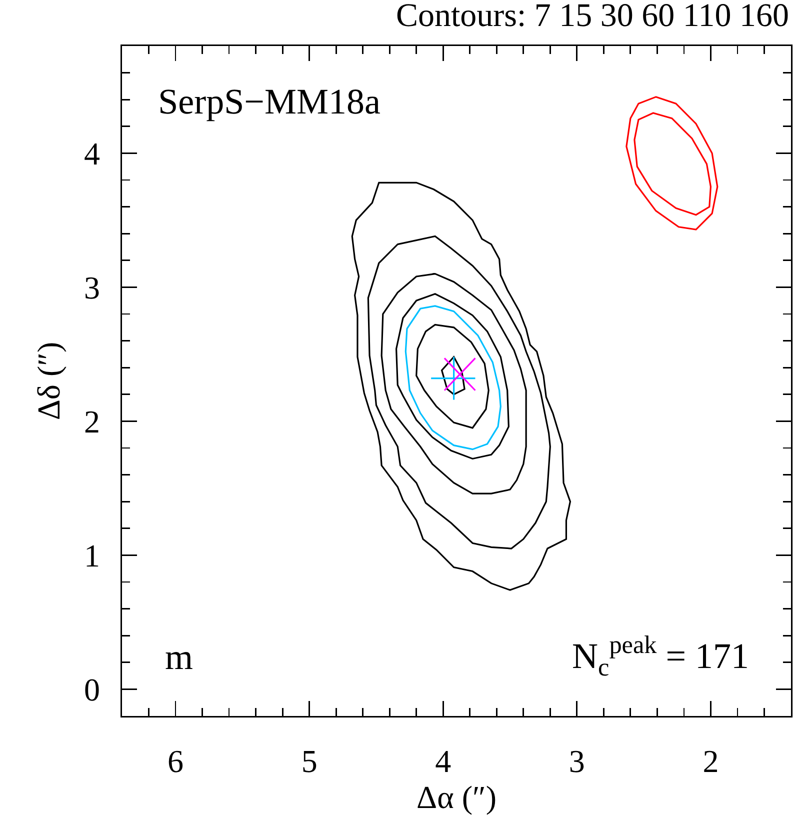 Image resolution: width=793 pixels, height=820 pixels. I want to click on annotation: m, so click(179, 657).